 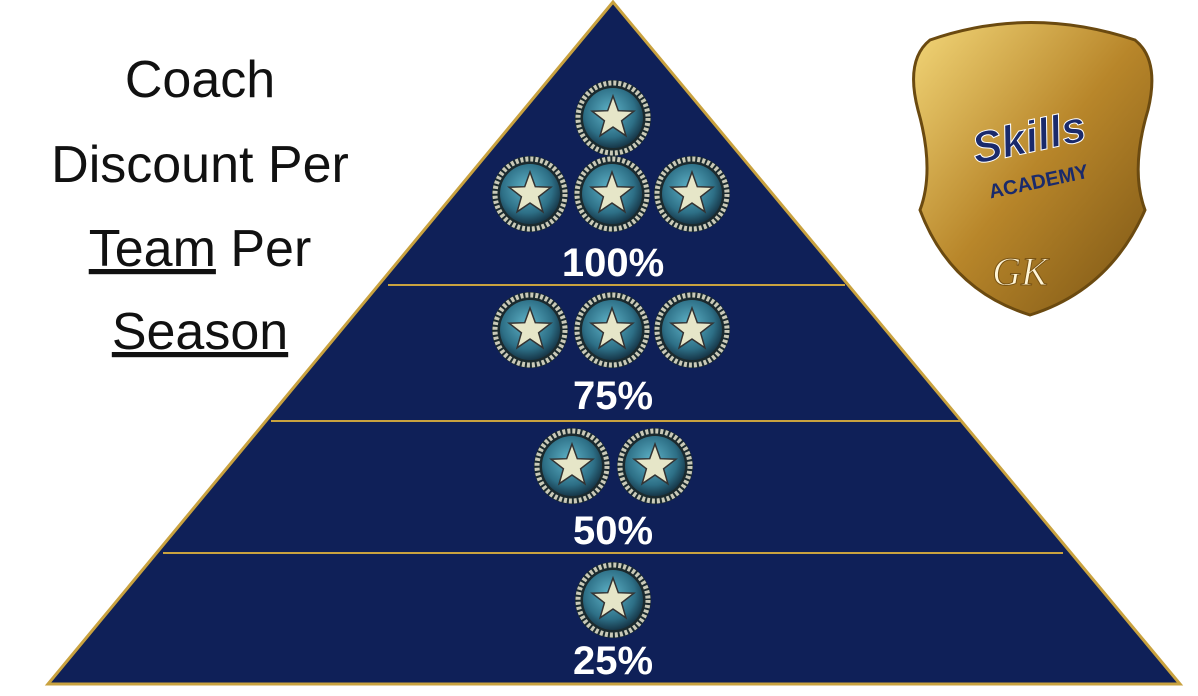 I want to click on title-line: Team Per, so click(x=200, y=249).